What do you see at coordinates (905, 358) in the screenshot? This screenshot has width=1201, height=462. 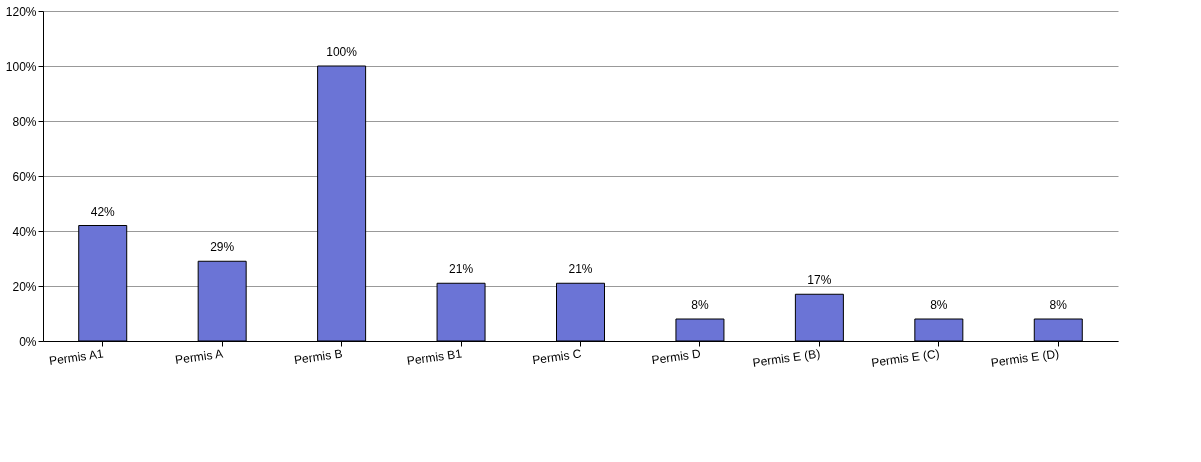 I see `x-tick-label: Permis E (C)` at bounding box center [905, 358].